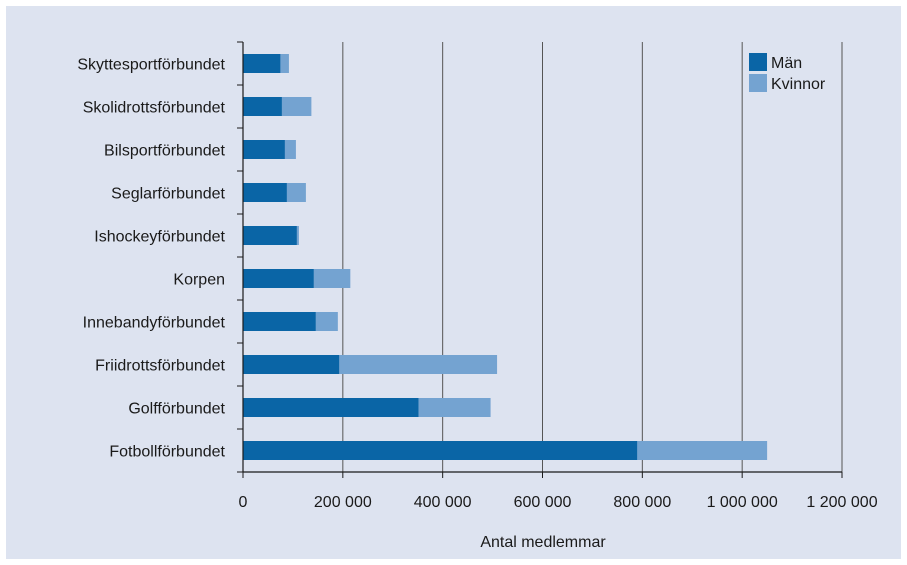  I want to click on category-label: Golfförbundet, so click(176, 409).